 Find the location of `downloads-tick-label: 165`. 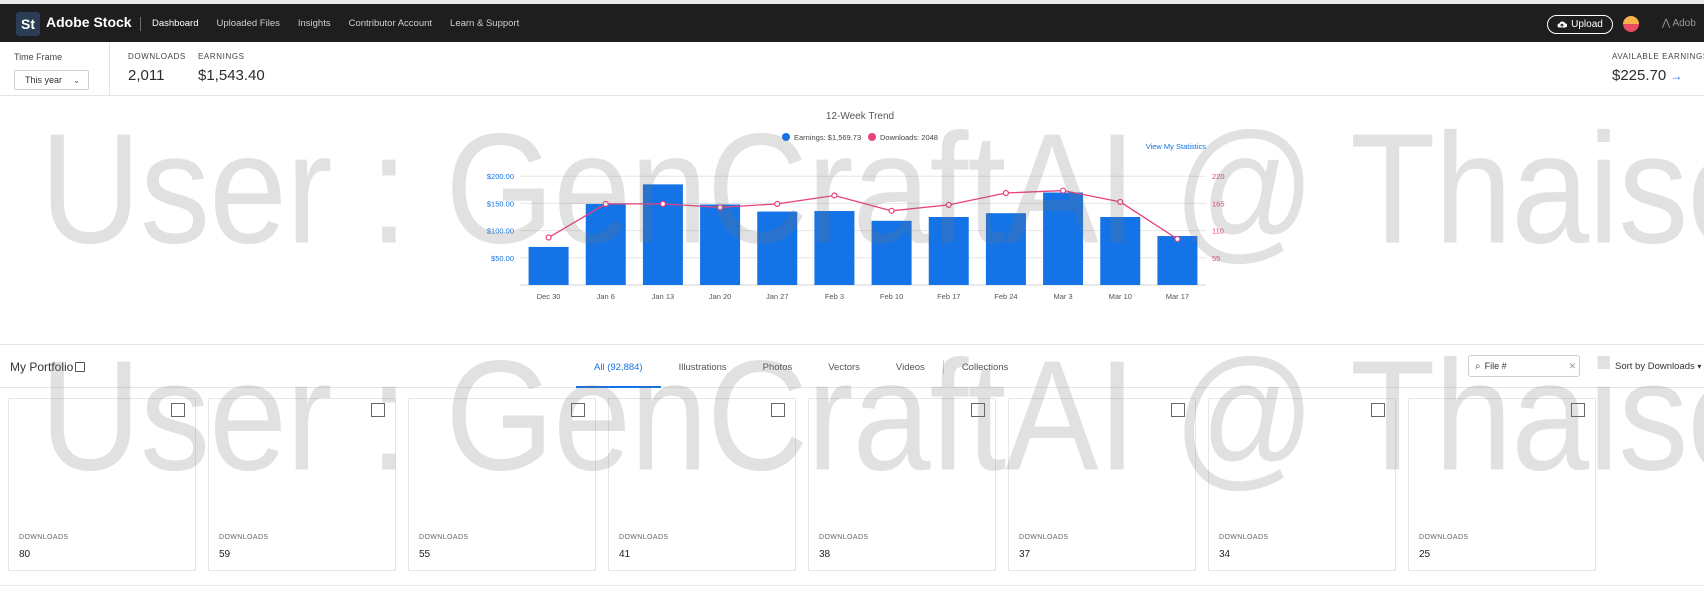

downloads-tick-label: 165 is located at coordinates (1218, 203).